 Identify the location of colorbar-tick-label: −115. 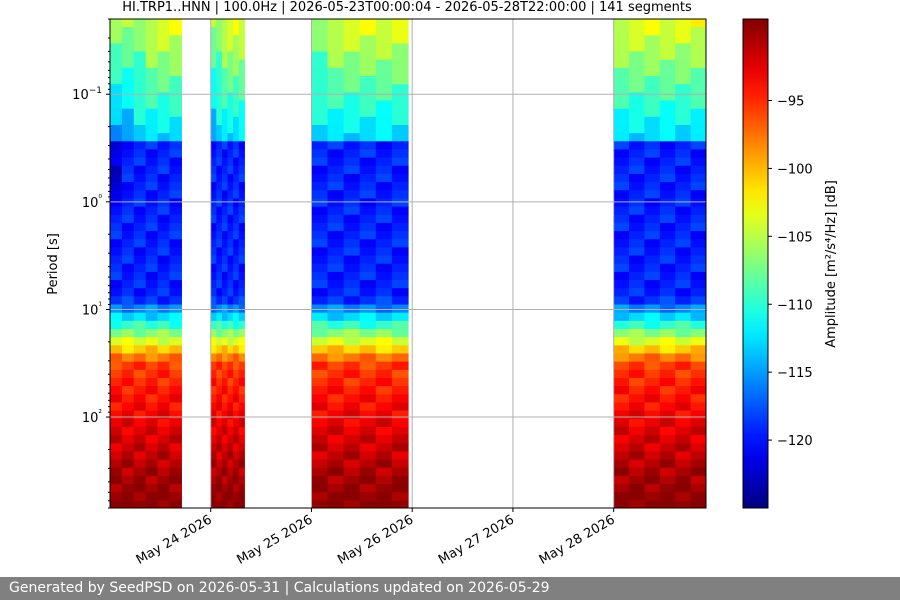
(795, 373).